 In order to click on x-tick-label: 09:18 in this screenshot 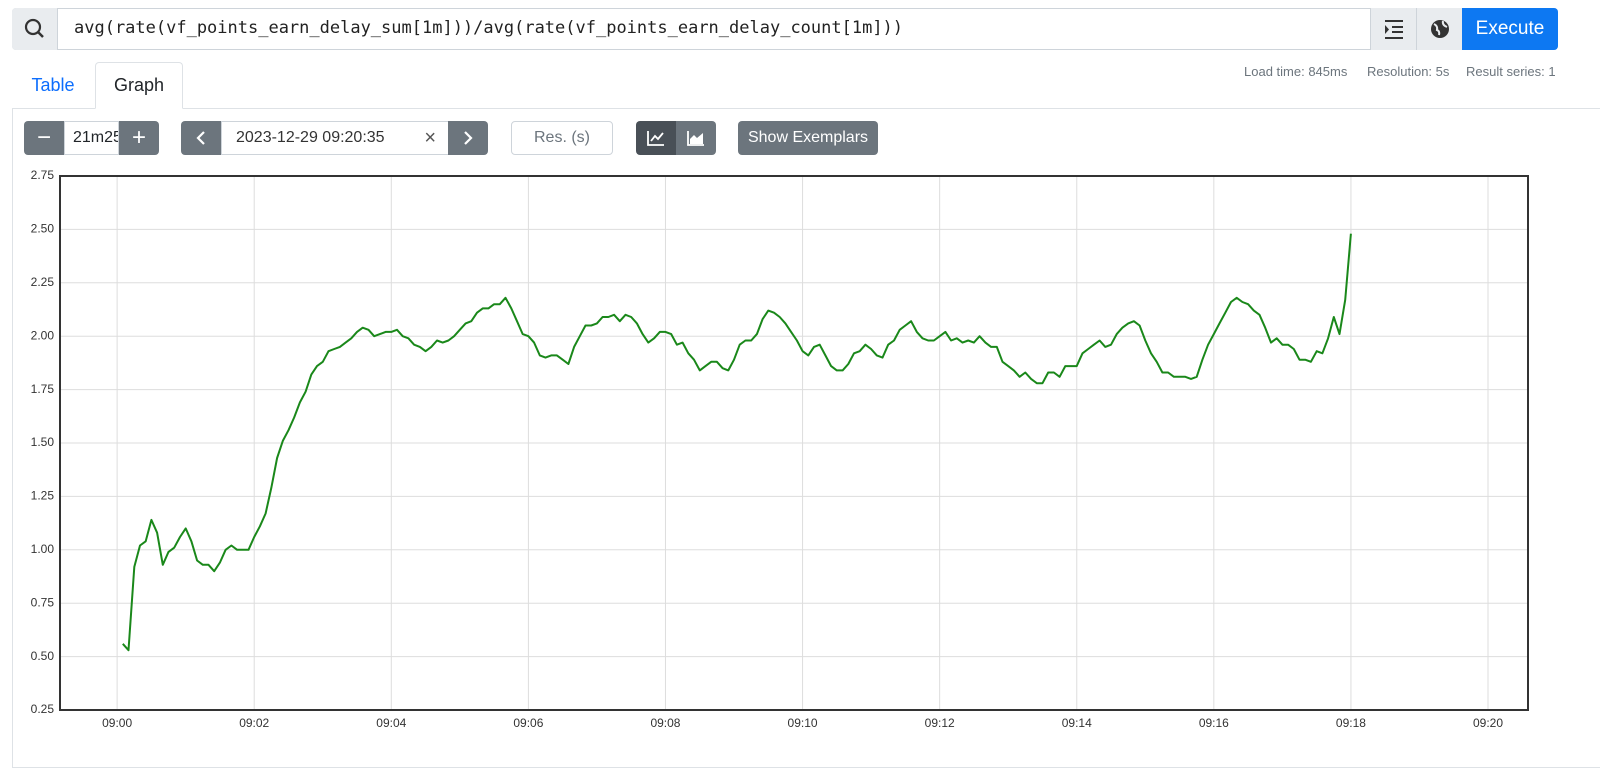, I will do `click(1351, 723)`.